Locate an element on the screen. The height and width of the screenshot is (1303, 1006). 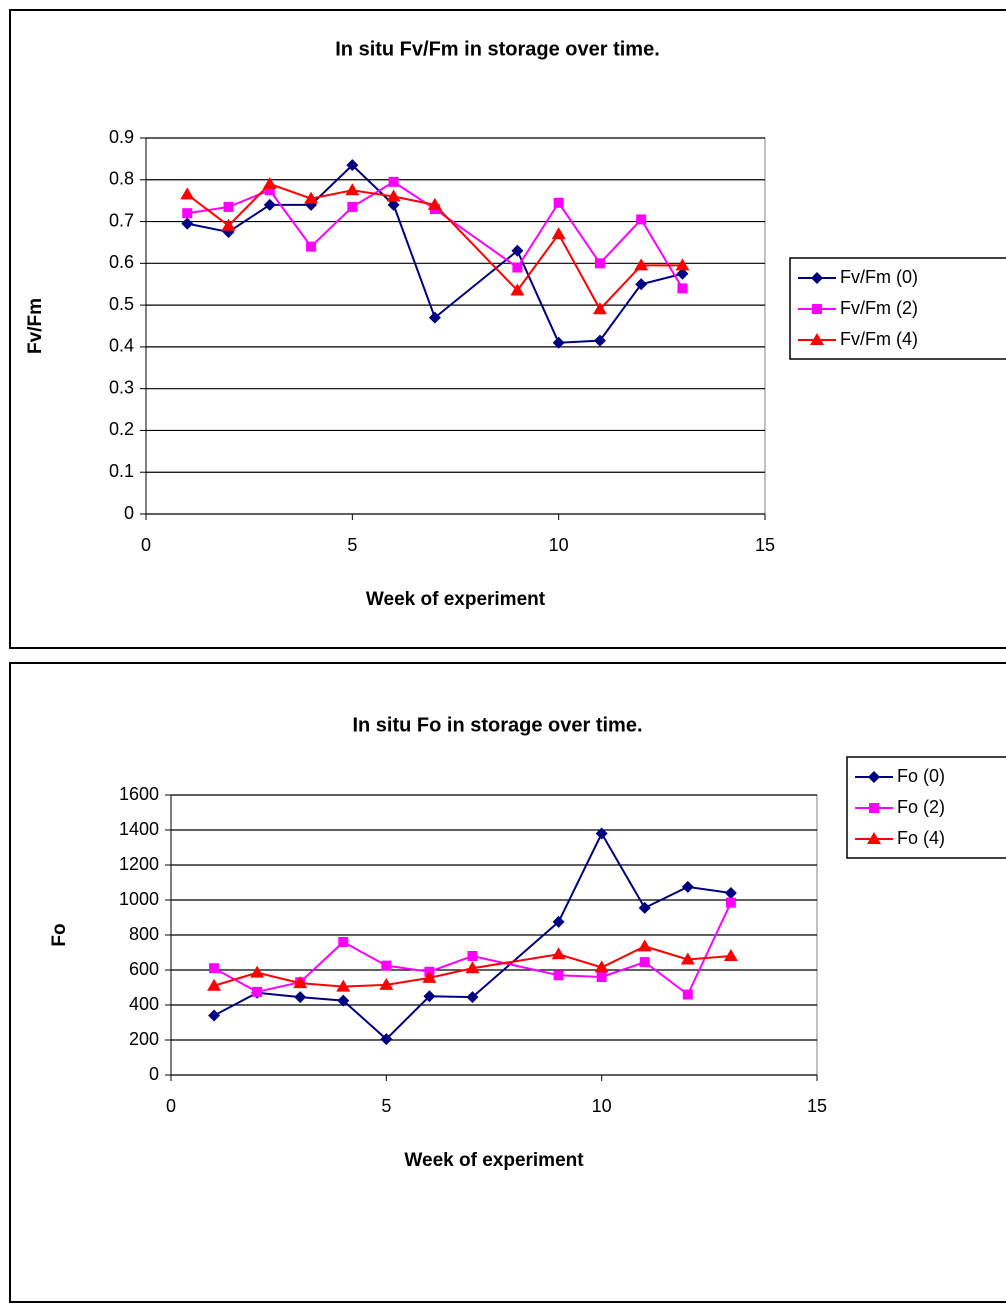
x-tick-label: 5 is located at coordinates (386, 1106).